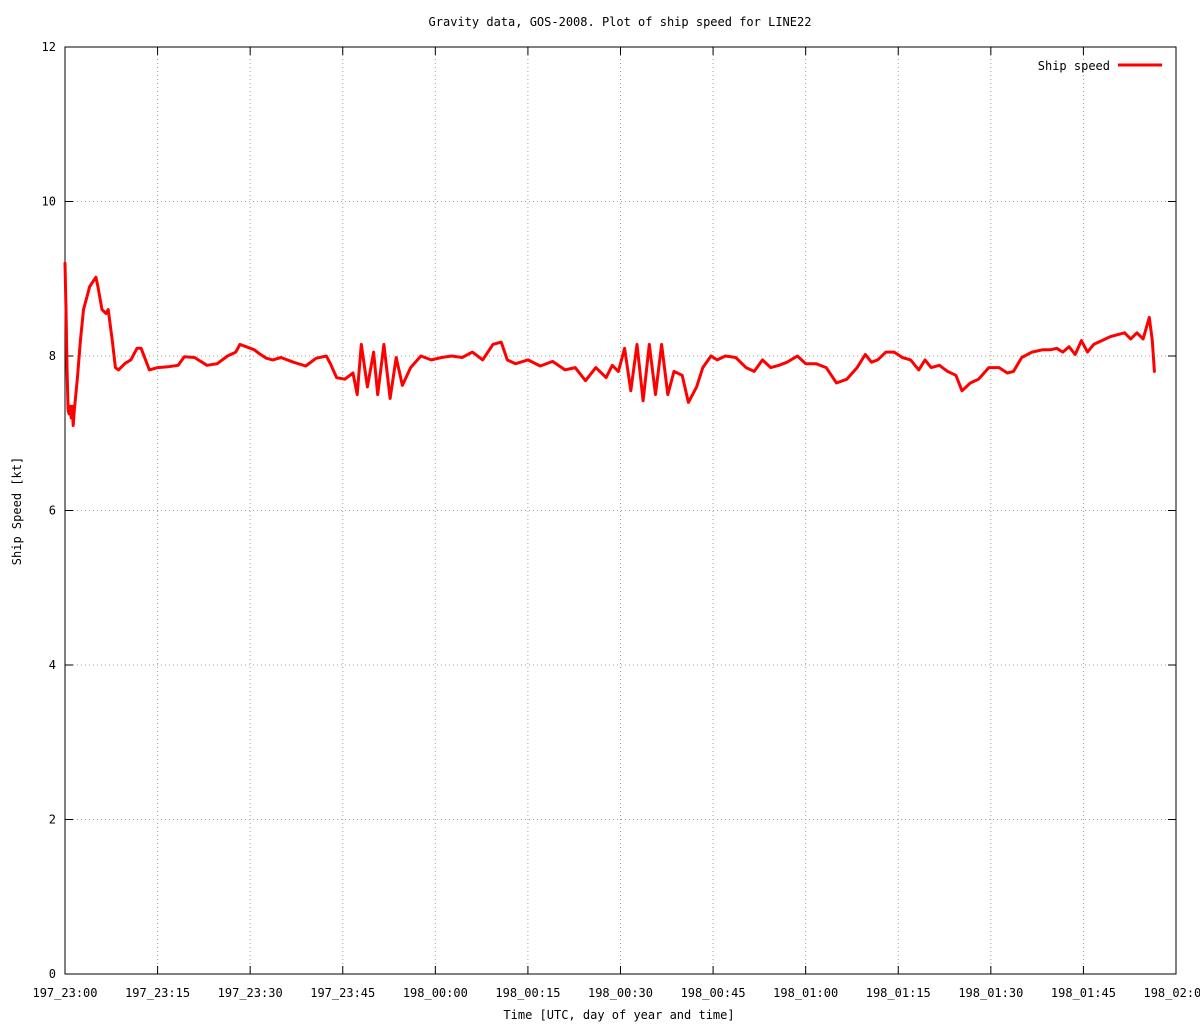  What do you see at coordinates (620, 993) in the screenshot?
I see `x-tick-label: 198_00:30` at bounding box center [620, 993].